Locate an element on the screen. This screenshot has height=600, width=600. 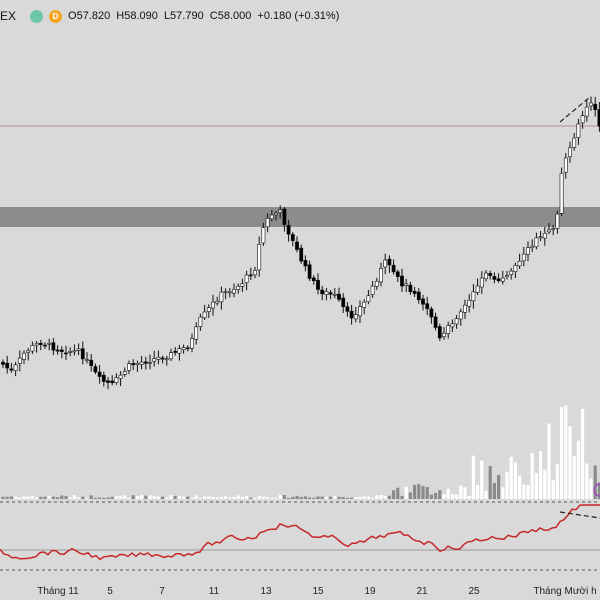
price-trendline is located at coordinates (575, 109).